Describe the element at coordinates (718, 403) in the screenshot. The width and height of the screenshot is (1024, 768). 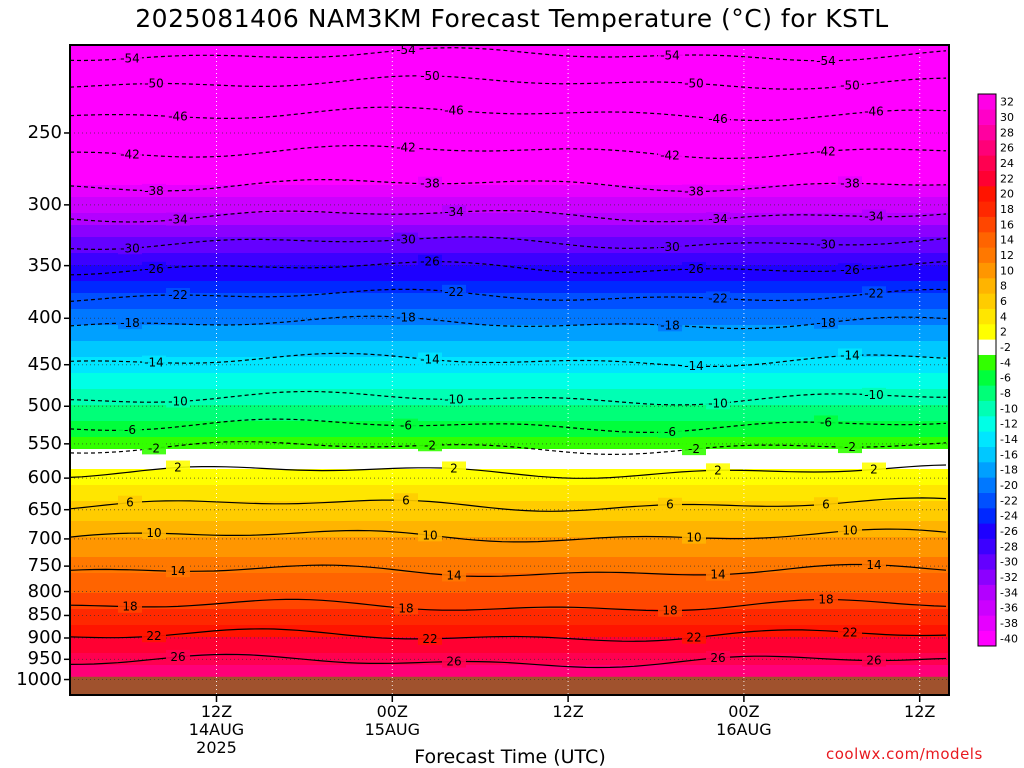
I see `contour-label: -10` at that location.